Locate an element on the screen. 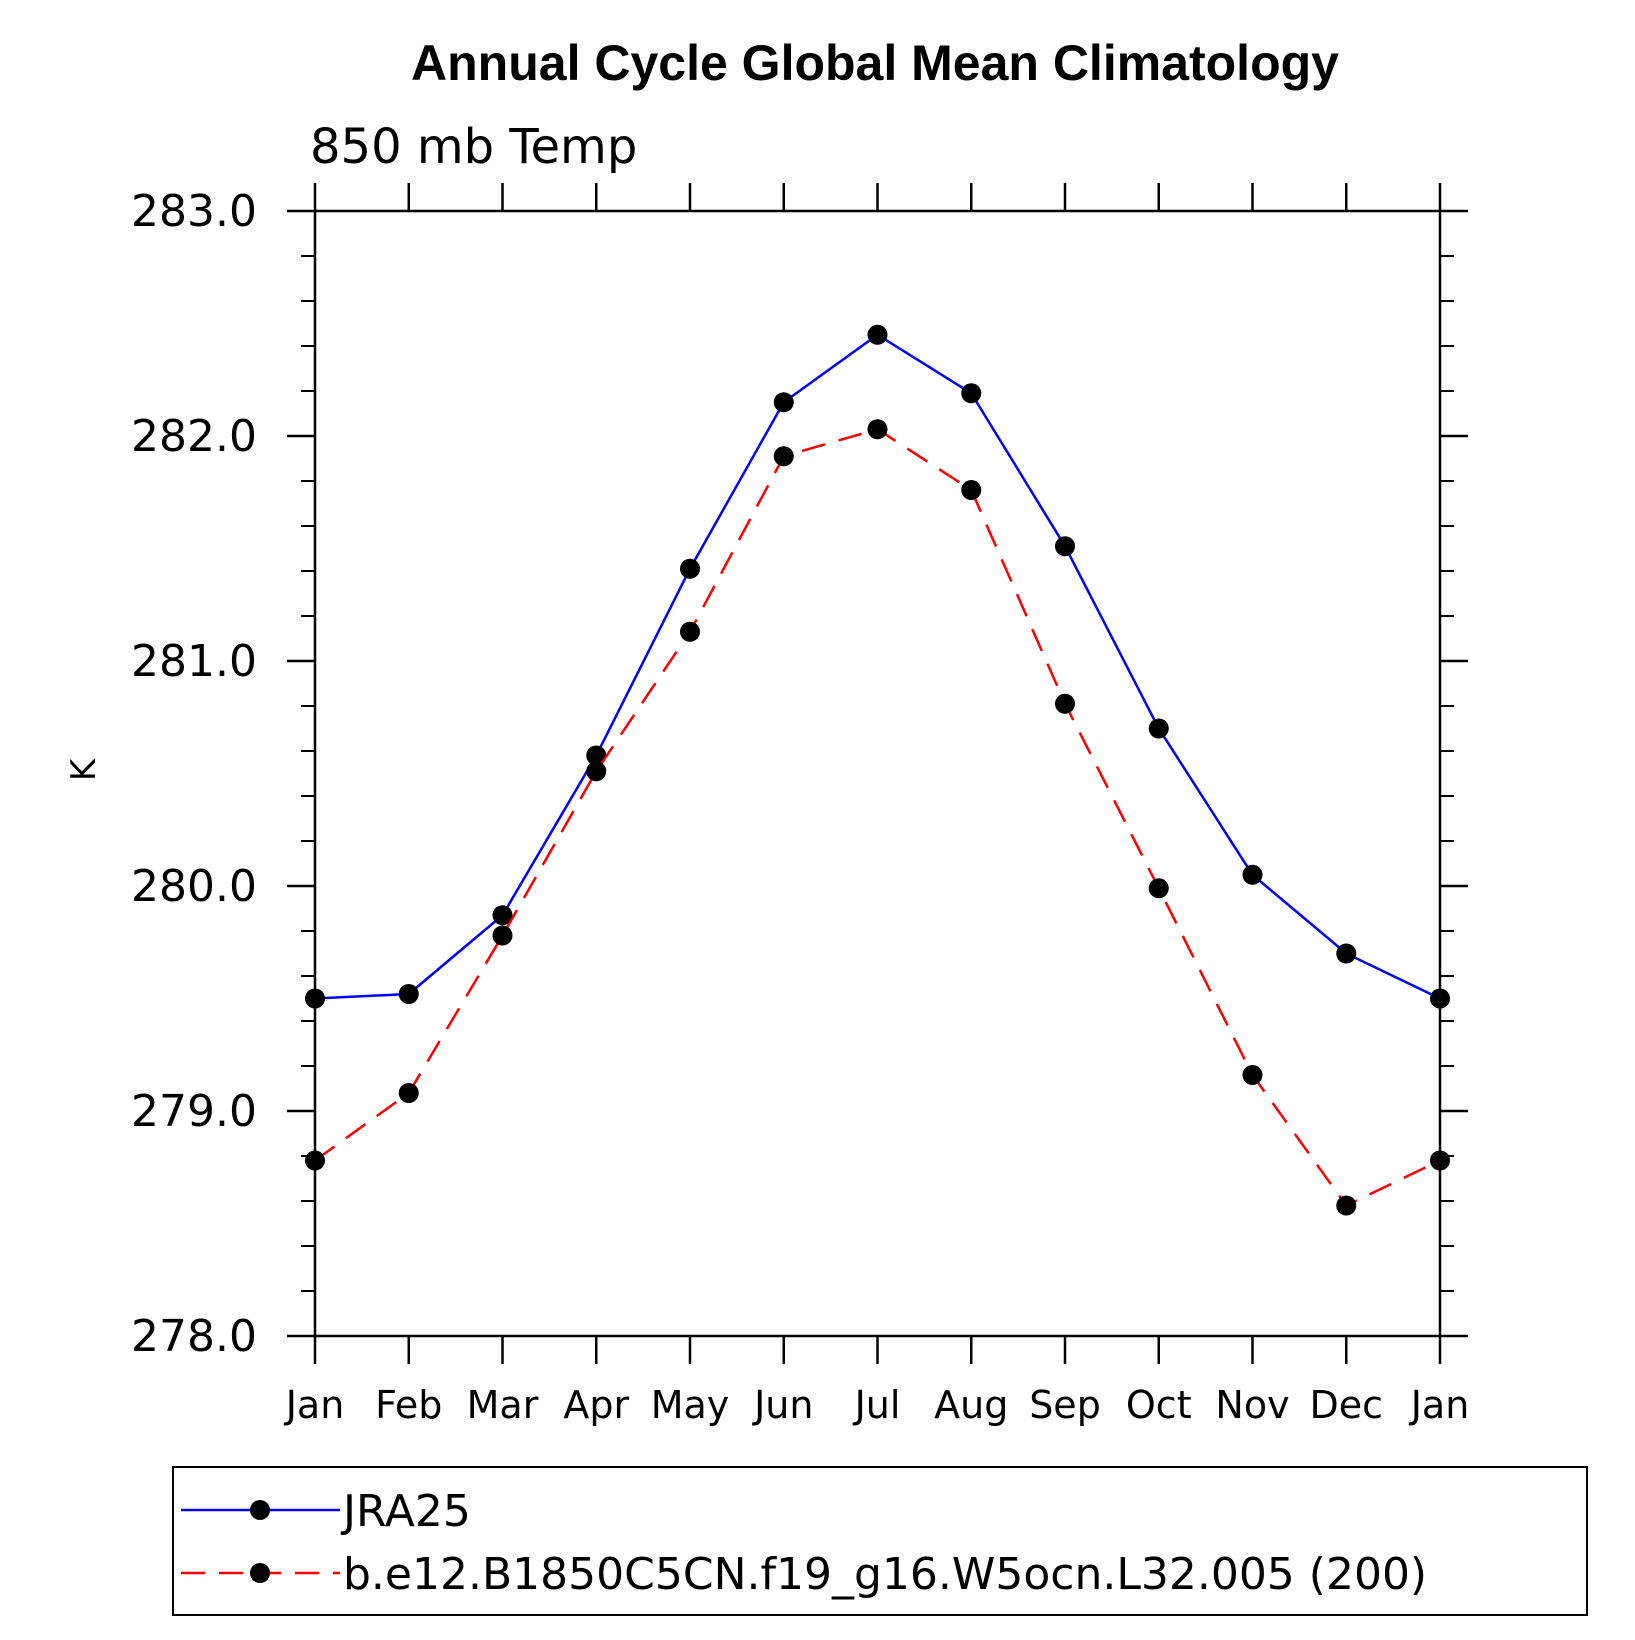 This screenshot has height=1640, width=1635. x-tick-label: Apr is located at coordinates (596, 1405).